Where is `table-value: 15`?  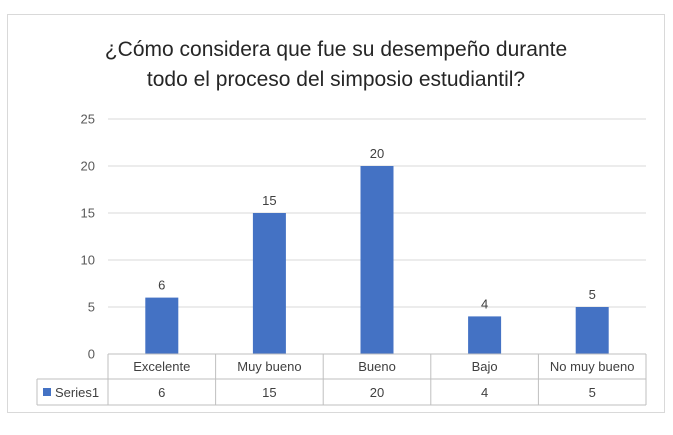 table-value: 15 is located at coordinates (269, 392).